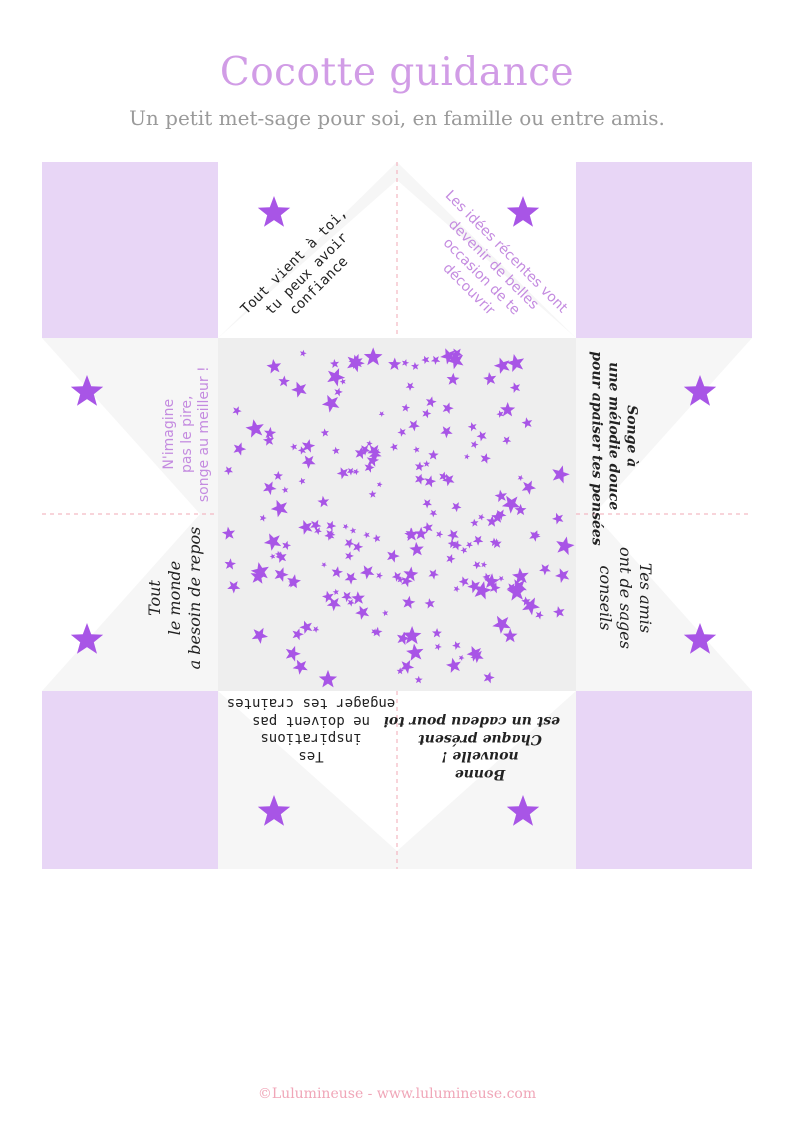 This screenshot has height=1123, width=794. Describe the element at coordinates (397, 1094) in the screenshot. I see `footer-credit: ©Lulumineuse - www.lulumineuse.com` at that location.